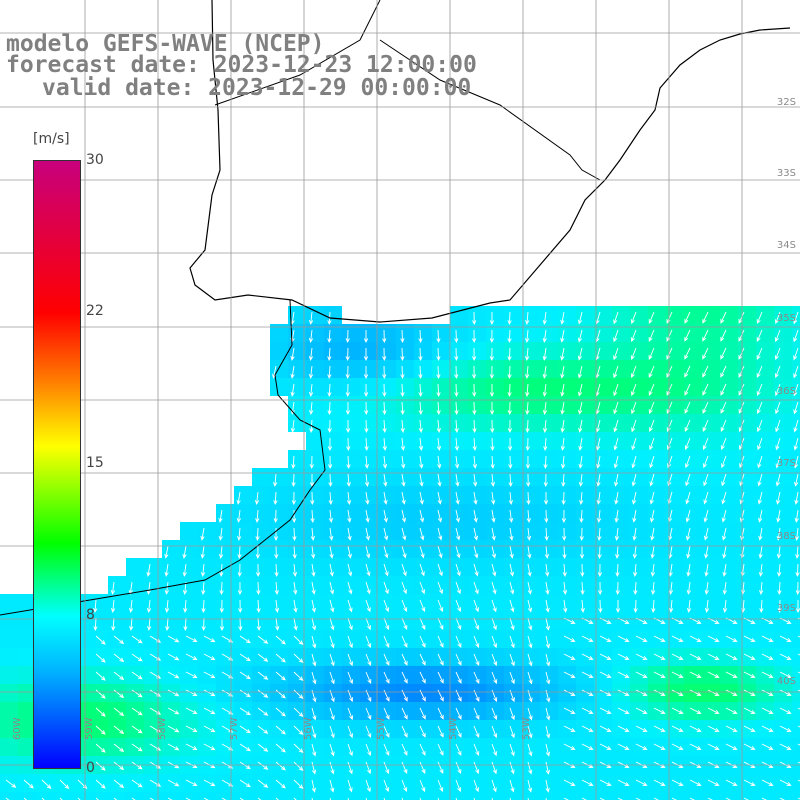 The image size is (800, 800). I want to click on lat-label: 32S, so click(786, 102).